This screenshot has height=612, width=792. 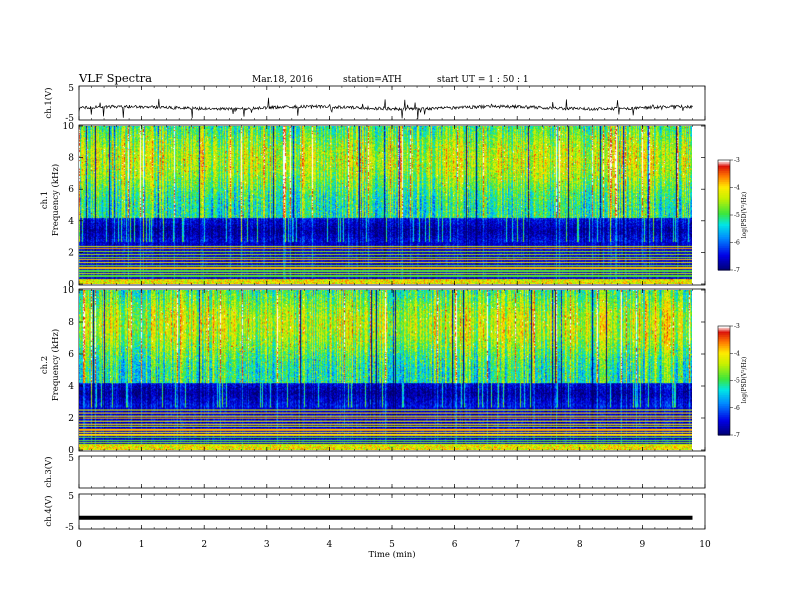 I want to click on ch2-colorbar: -3 -4 -5 -6 -7, so click(x=728, y=381).